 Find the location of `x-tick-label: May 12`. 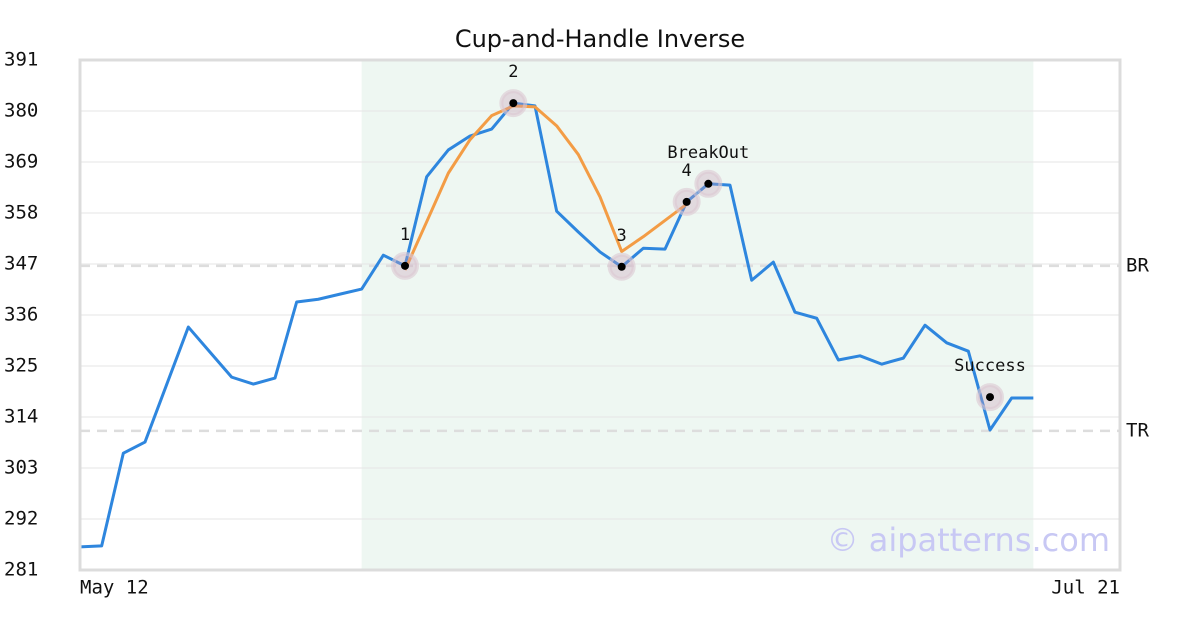

x-tick-label: May 12 is located at coordinates (114, 588).